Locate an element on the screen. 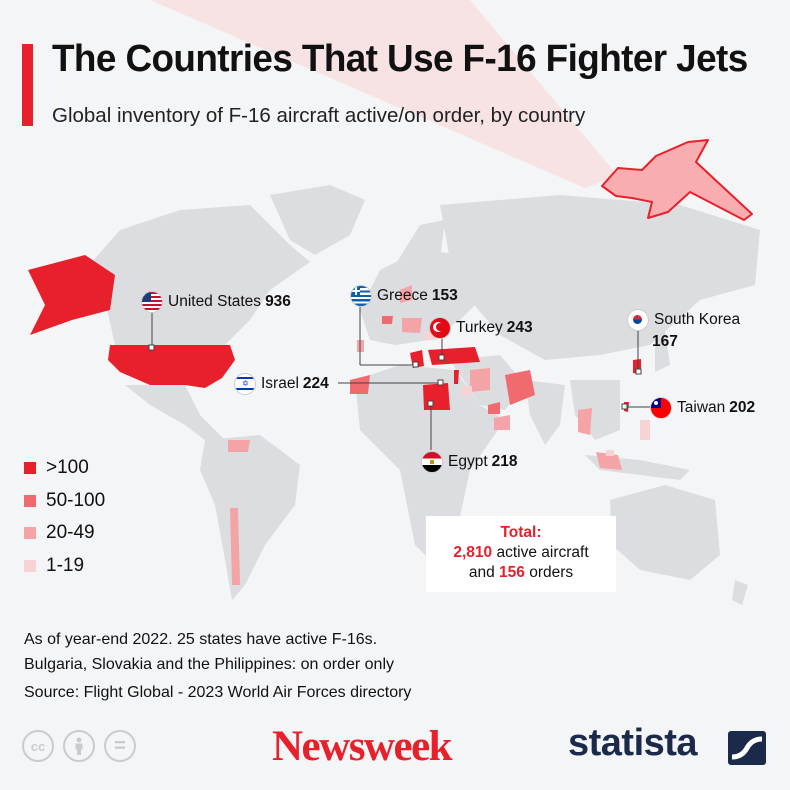 Image resolution: width=790 pixels, height=790 pixels. south-korea-flag-icon is located at coordinates (638, 320).